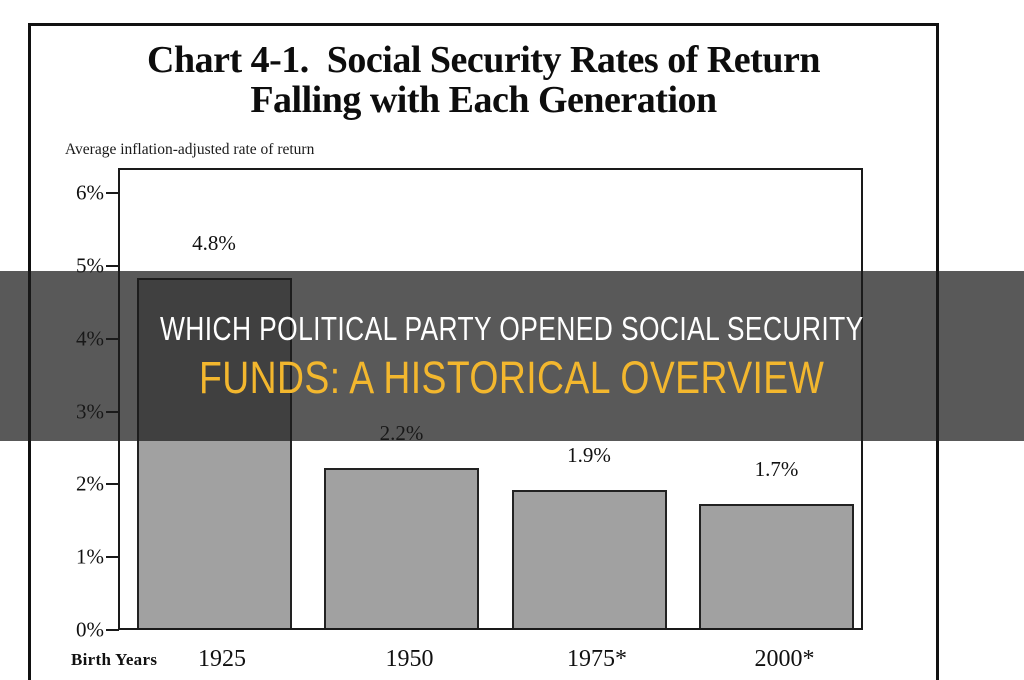  Describe the element at coordinates (483, 100) in the screenshot. I see `chart-title-line2: Falling with Each Generation` at that location.